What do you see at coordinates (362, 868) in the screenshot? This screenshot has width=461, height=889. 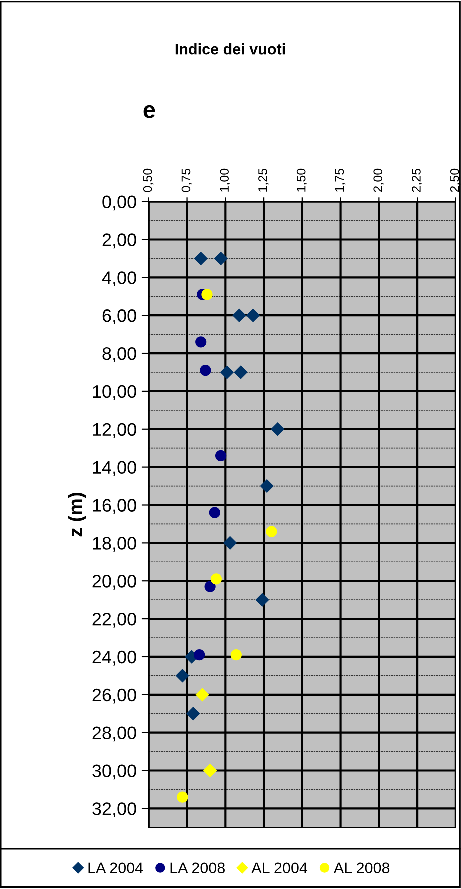 I see `legend-label: AL 2008` at bounding box center [362, 868].